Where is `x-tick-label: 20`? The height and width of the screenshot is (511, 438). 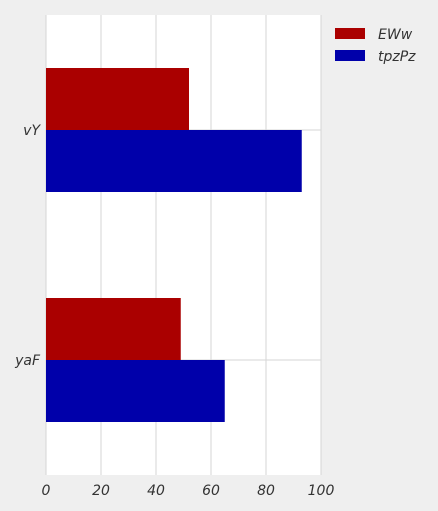
x-tick-label: 20 is located at coordinates (101, 491).